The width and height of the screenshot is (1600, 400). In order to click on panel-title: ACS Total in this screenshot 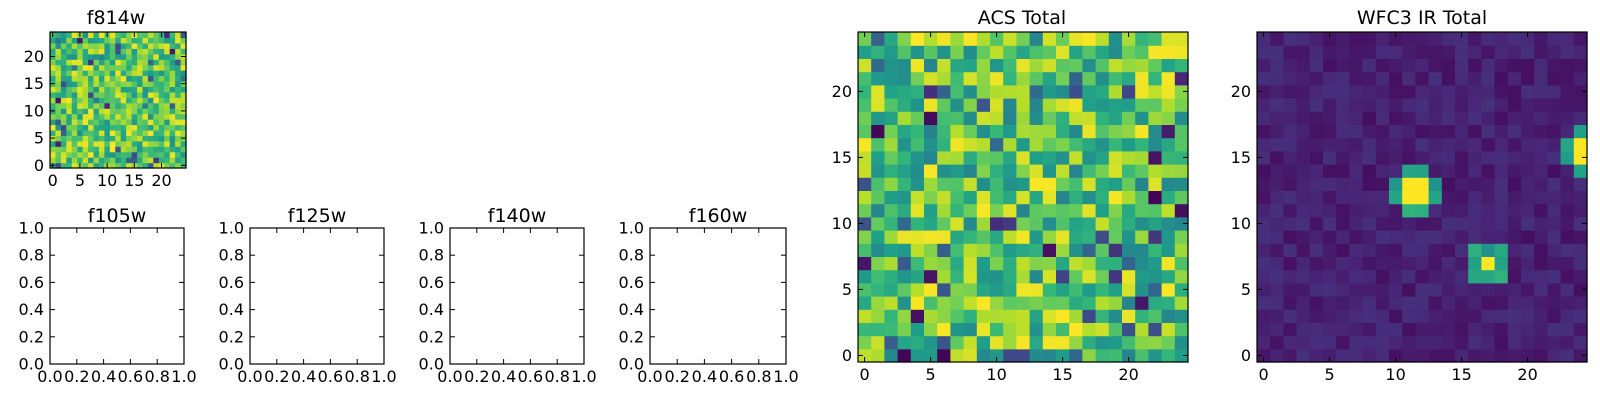, I will do `click(1022, 18)`.